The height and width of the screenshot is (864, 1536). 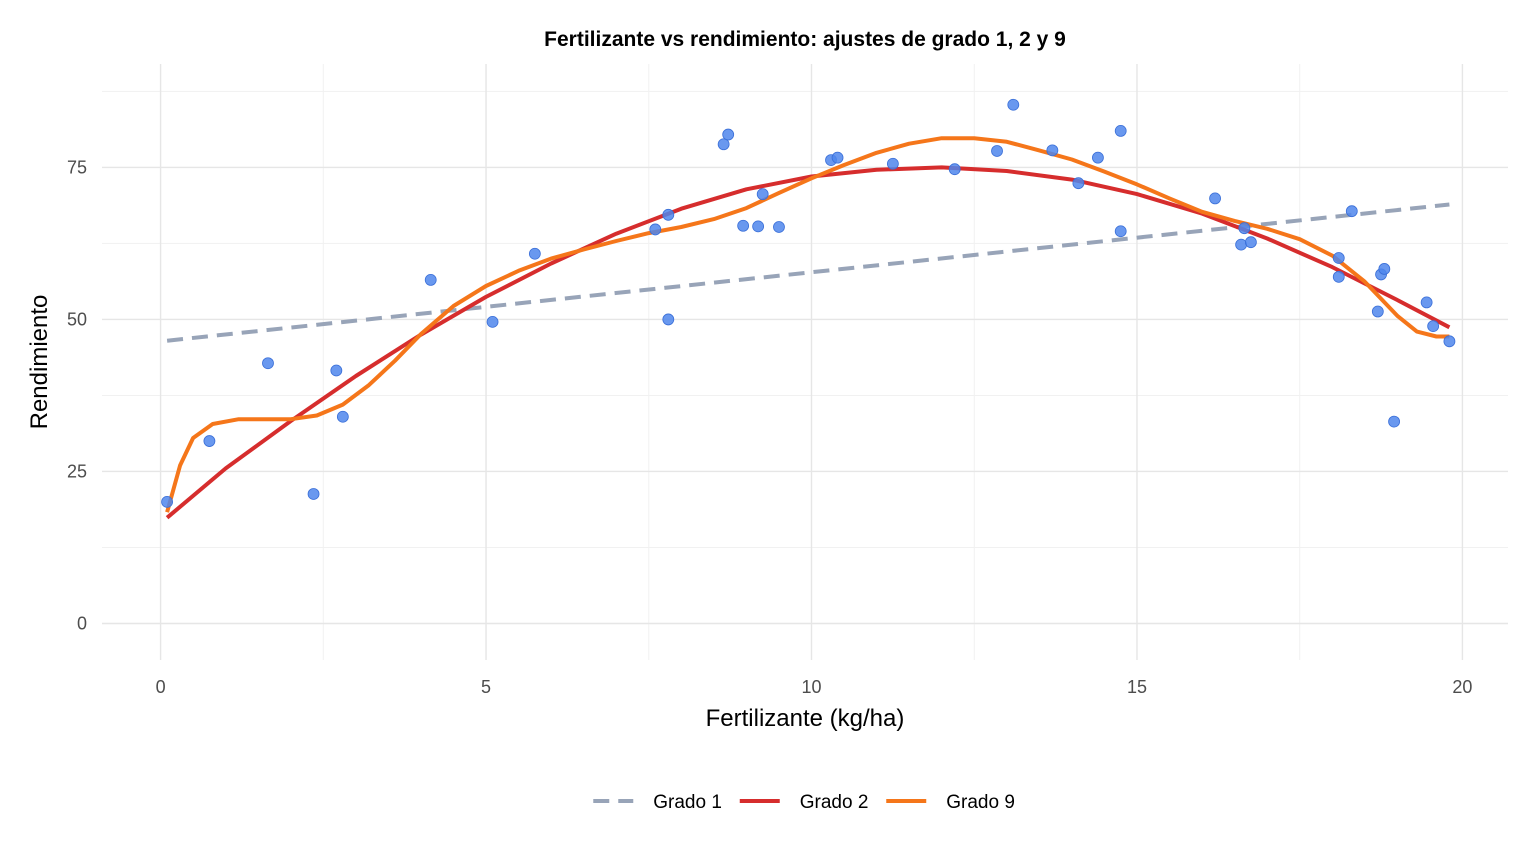 What do you see at coordinates (77, 167) in the screenshot?
I see `y-tick-label: 75` at bounding box center [77, 167].